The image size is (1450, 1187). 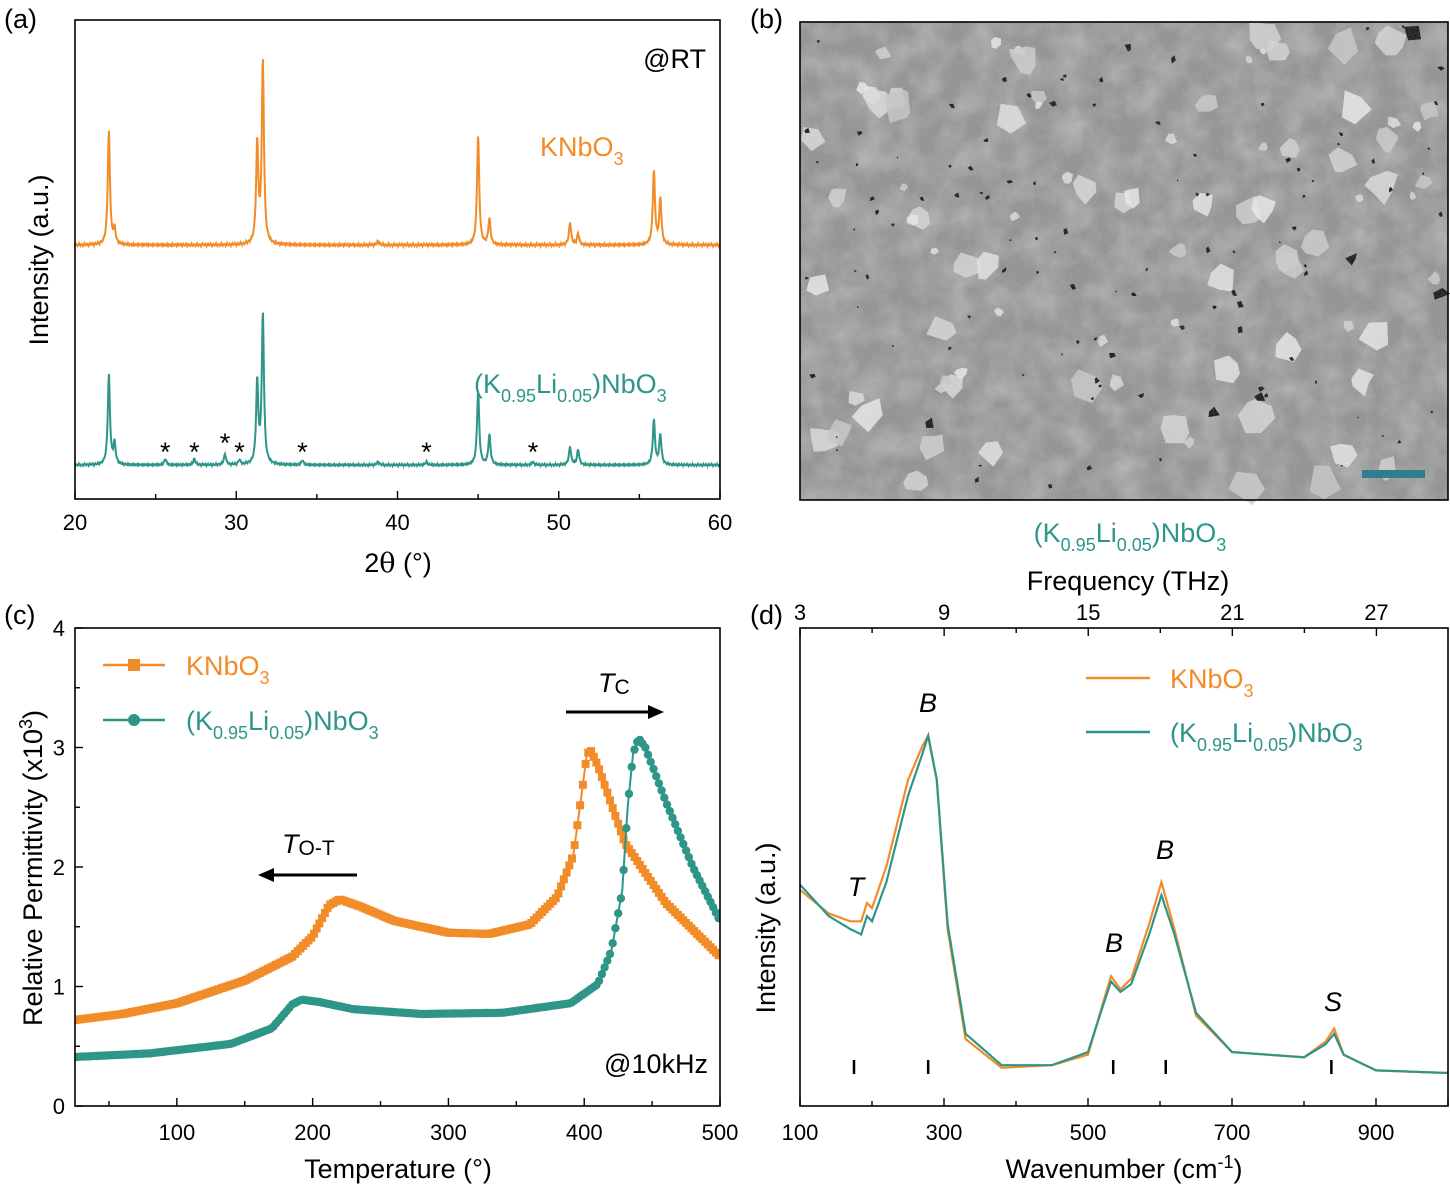 I want to click on permittivity-knbo3-series, so click(x=397, y=885).